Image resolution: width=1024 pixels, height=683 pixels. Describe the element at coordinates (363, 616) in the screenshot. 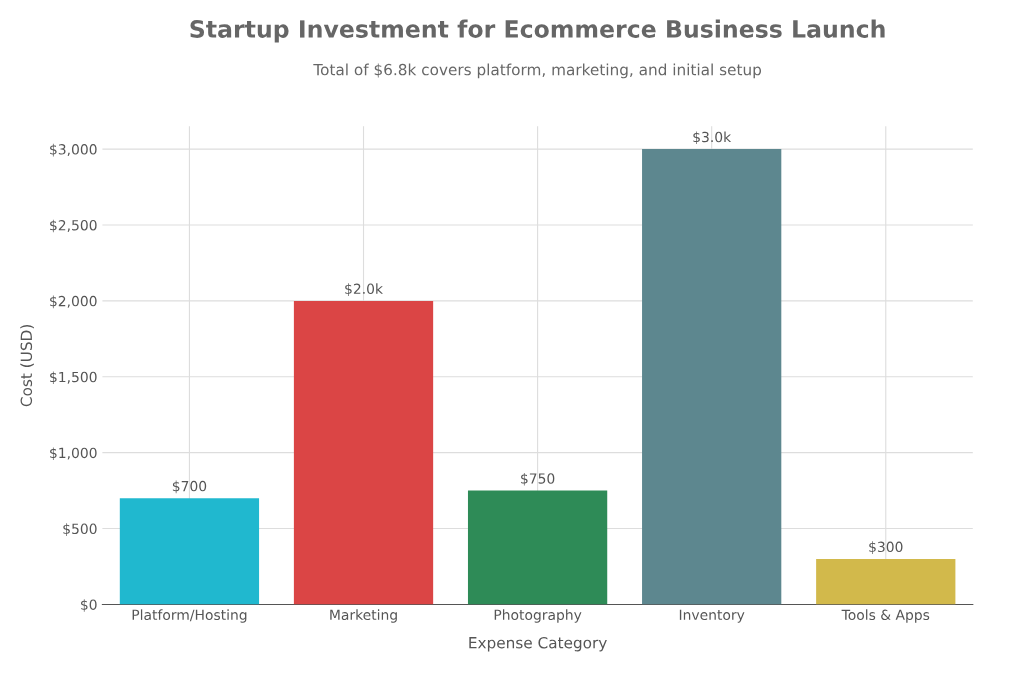

I see `x-tick-label: Marketing` at that location.